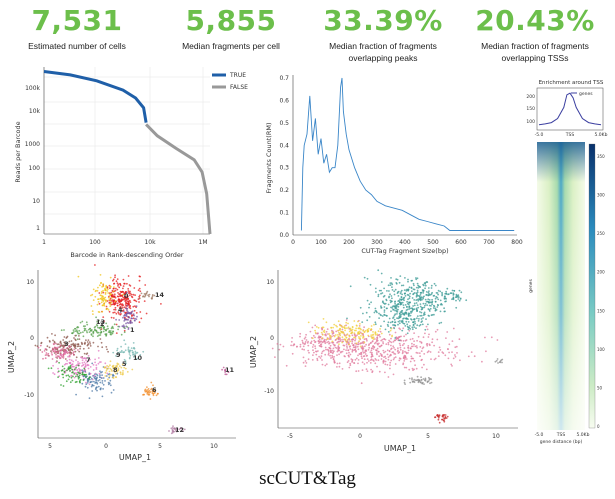 This screenshot has width=615, height=499. What do you see at coordinates (231, 20) in the screenshot?
I see `metric-fragments-value: 5,855` at bounding box center [231, 20].